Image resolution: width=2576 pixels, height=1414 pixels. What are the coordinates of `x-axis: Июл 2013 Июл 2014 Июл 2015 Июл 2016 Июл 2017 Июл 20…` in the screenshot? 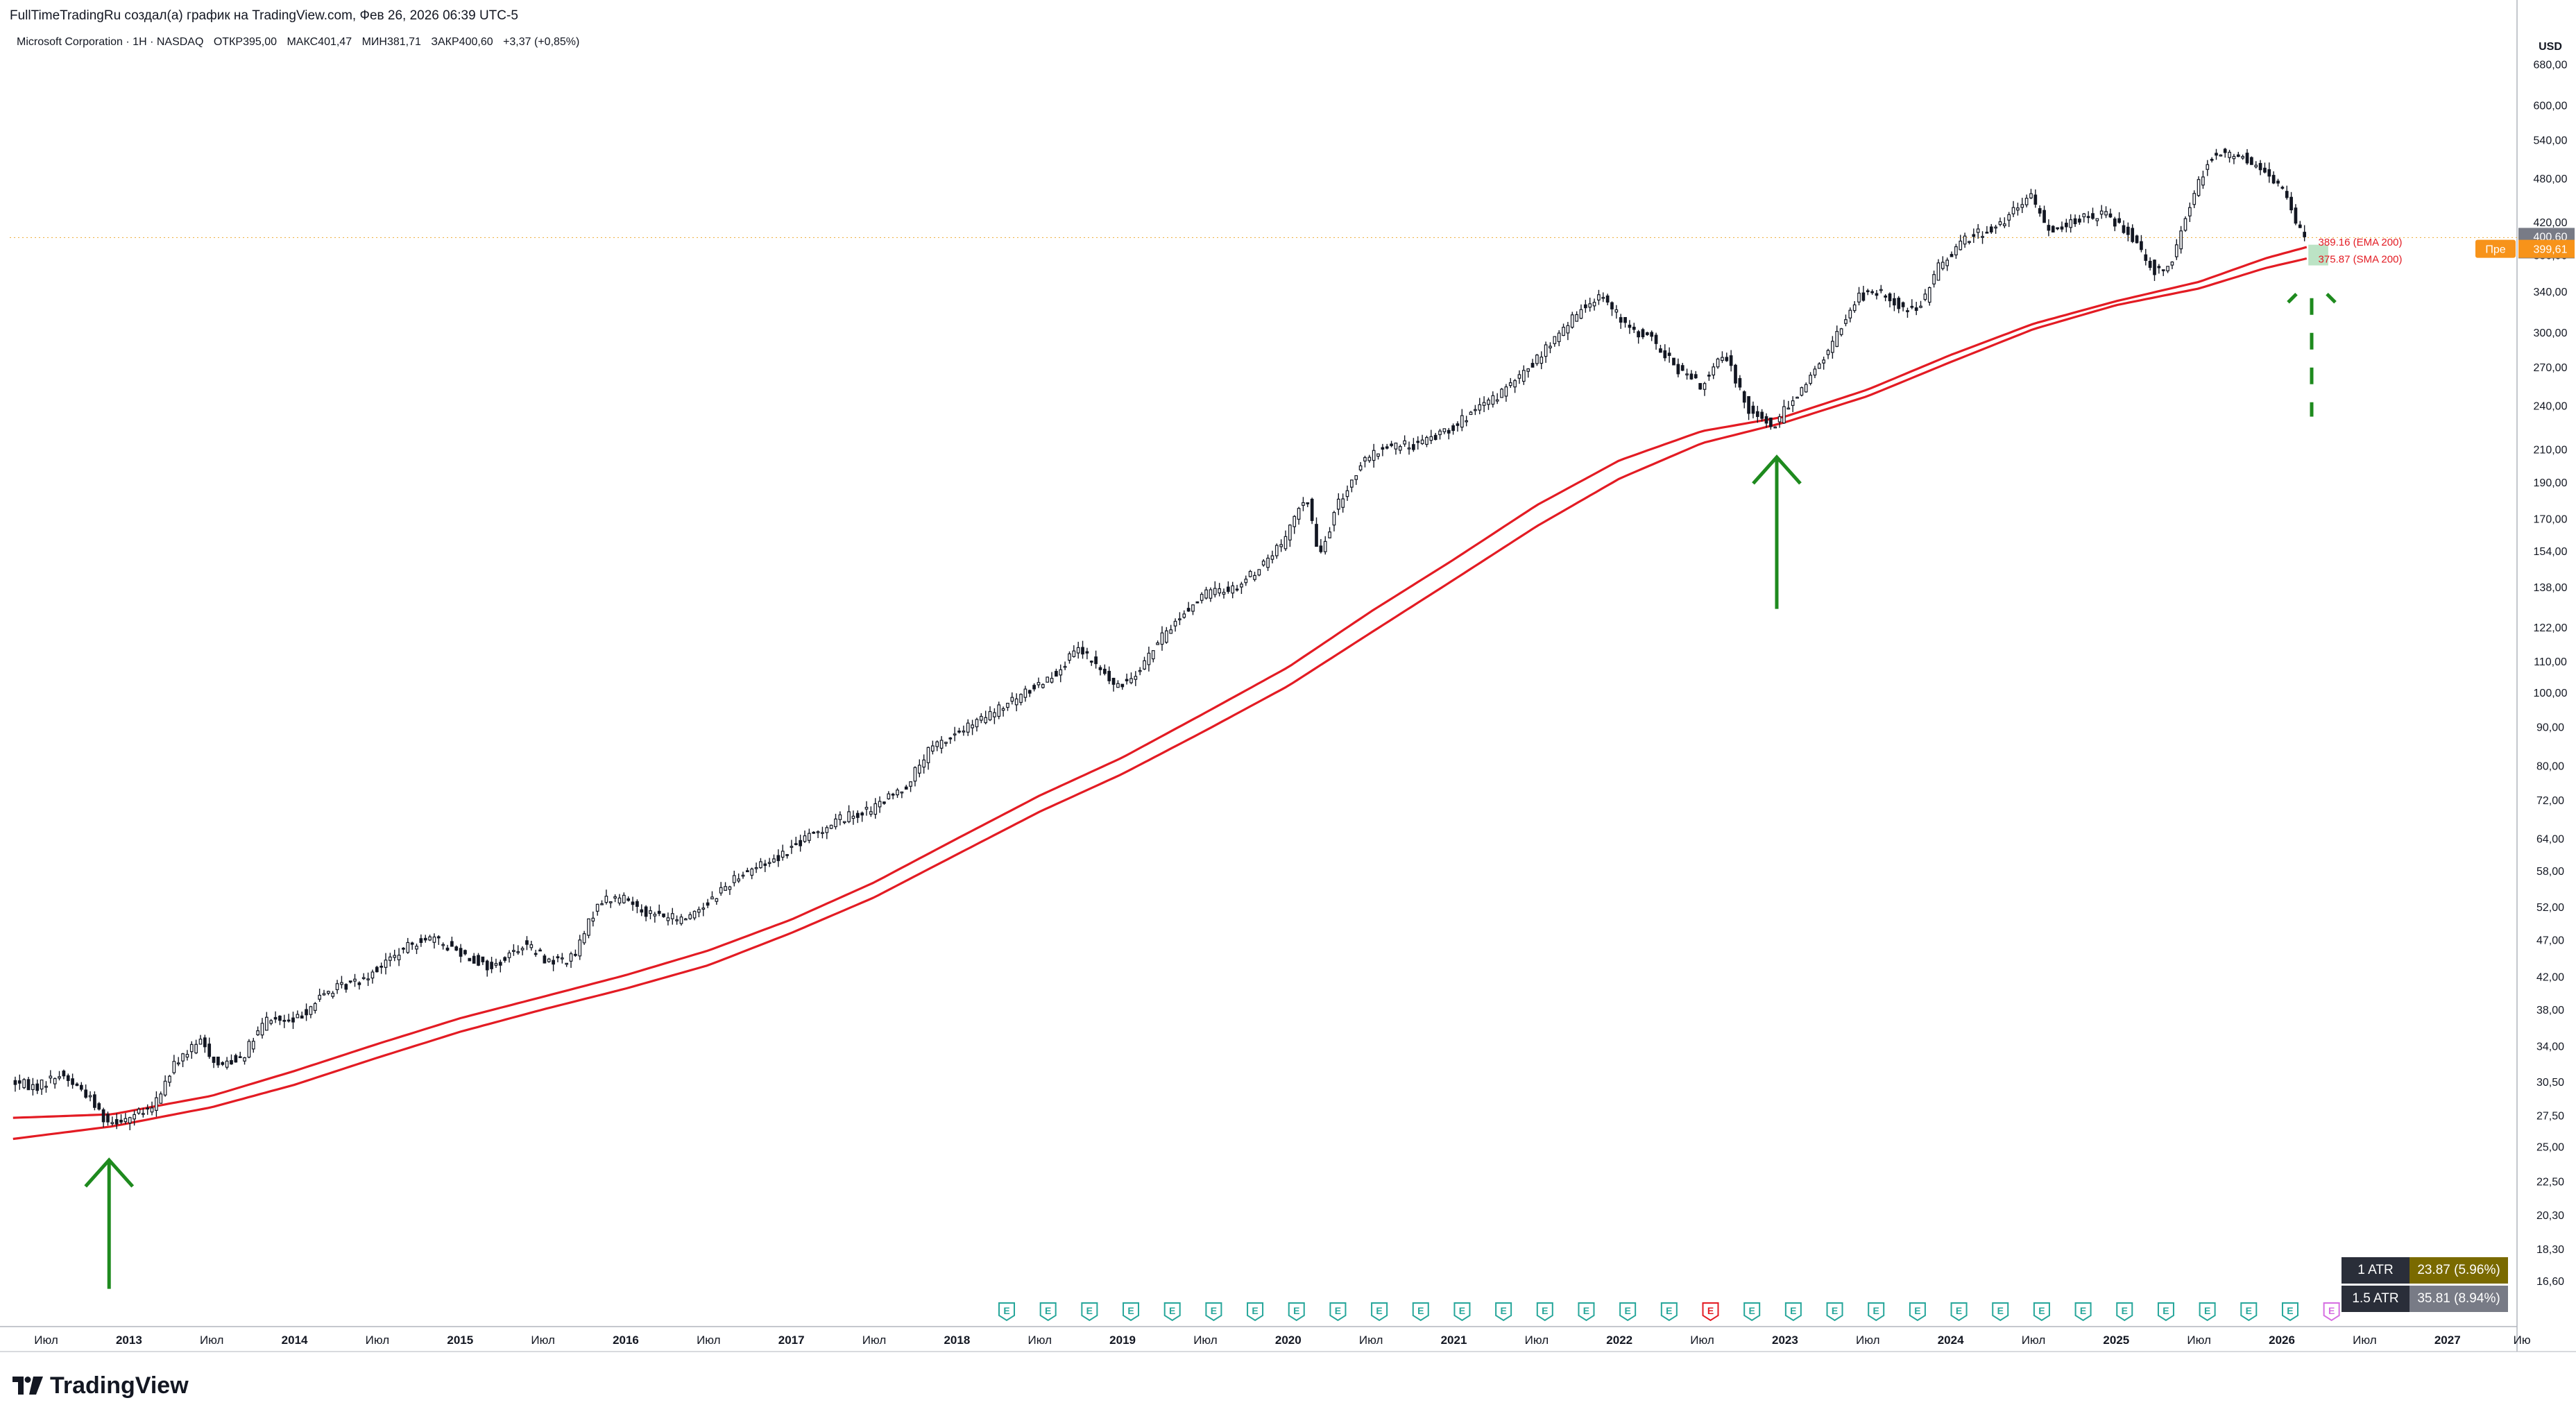 It's located at (1282, 1340).